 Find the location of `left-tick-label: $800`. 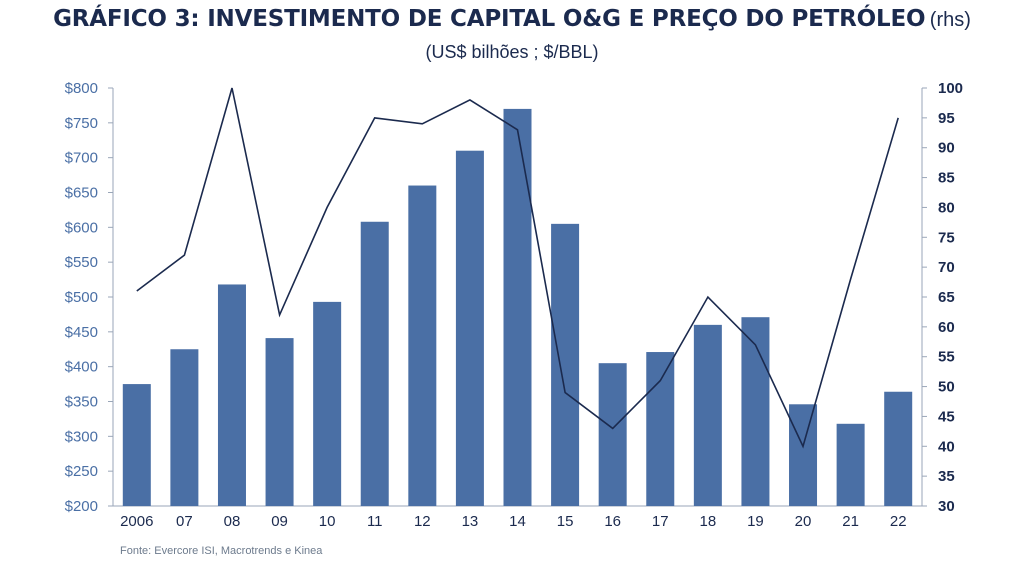

left-tick-label: $800 is located at coordinates (81, 88).